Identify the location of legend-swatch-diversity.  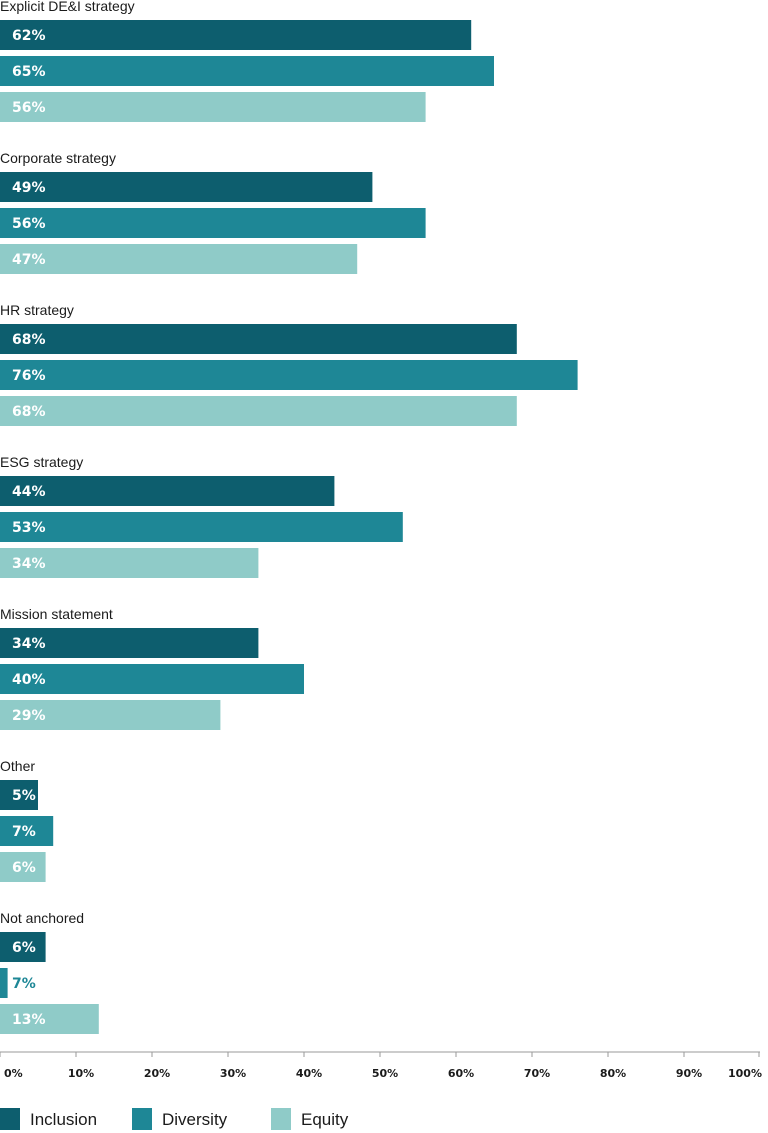
(142, 1119).